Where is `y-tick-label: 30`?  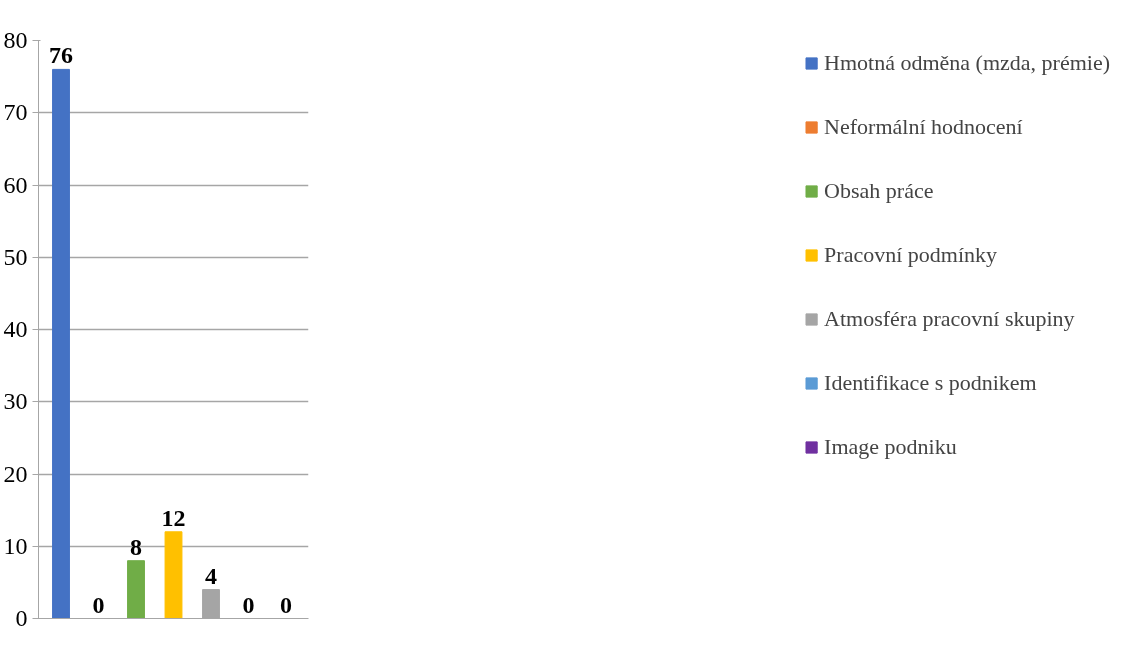 y-tick-label: 30 is located at coordinates (15, 401).